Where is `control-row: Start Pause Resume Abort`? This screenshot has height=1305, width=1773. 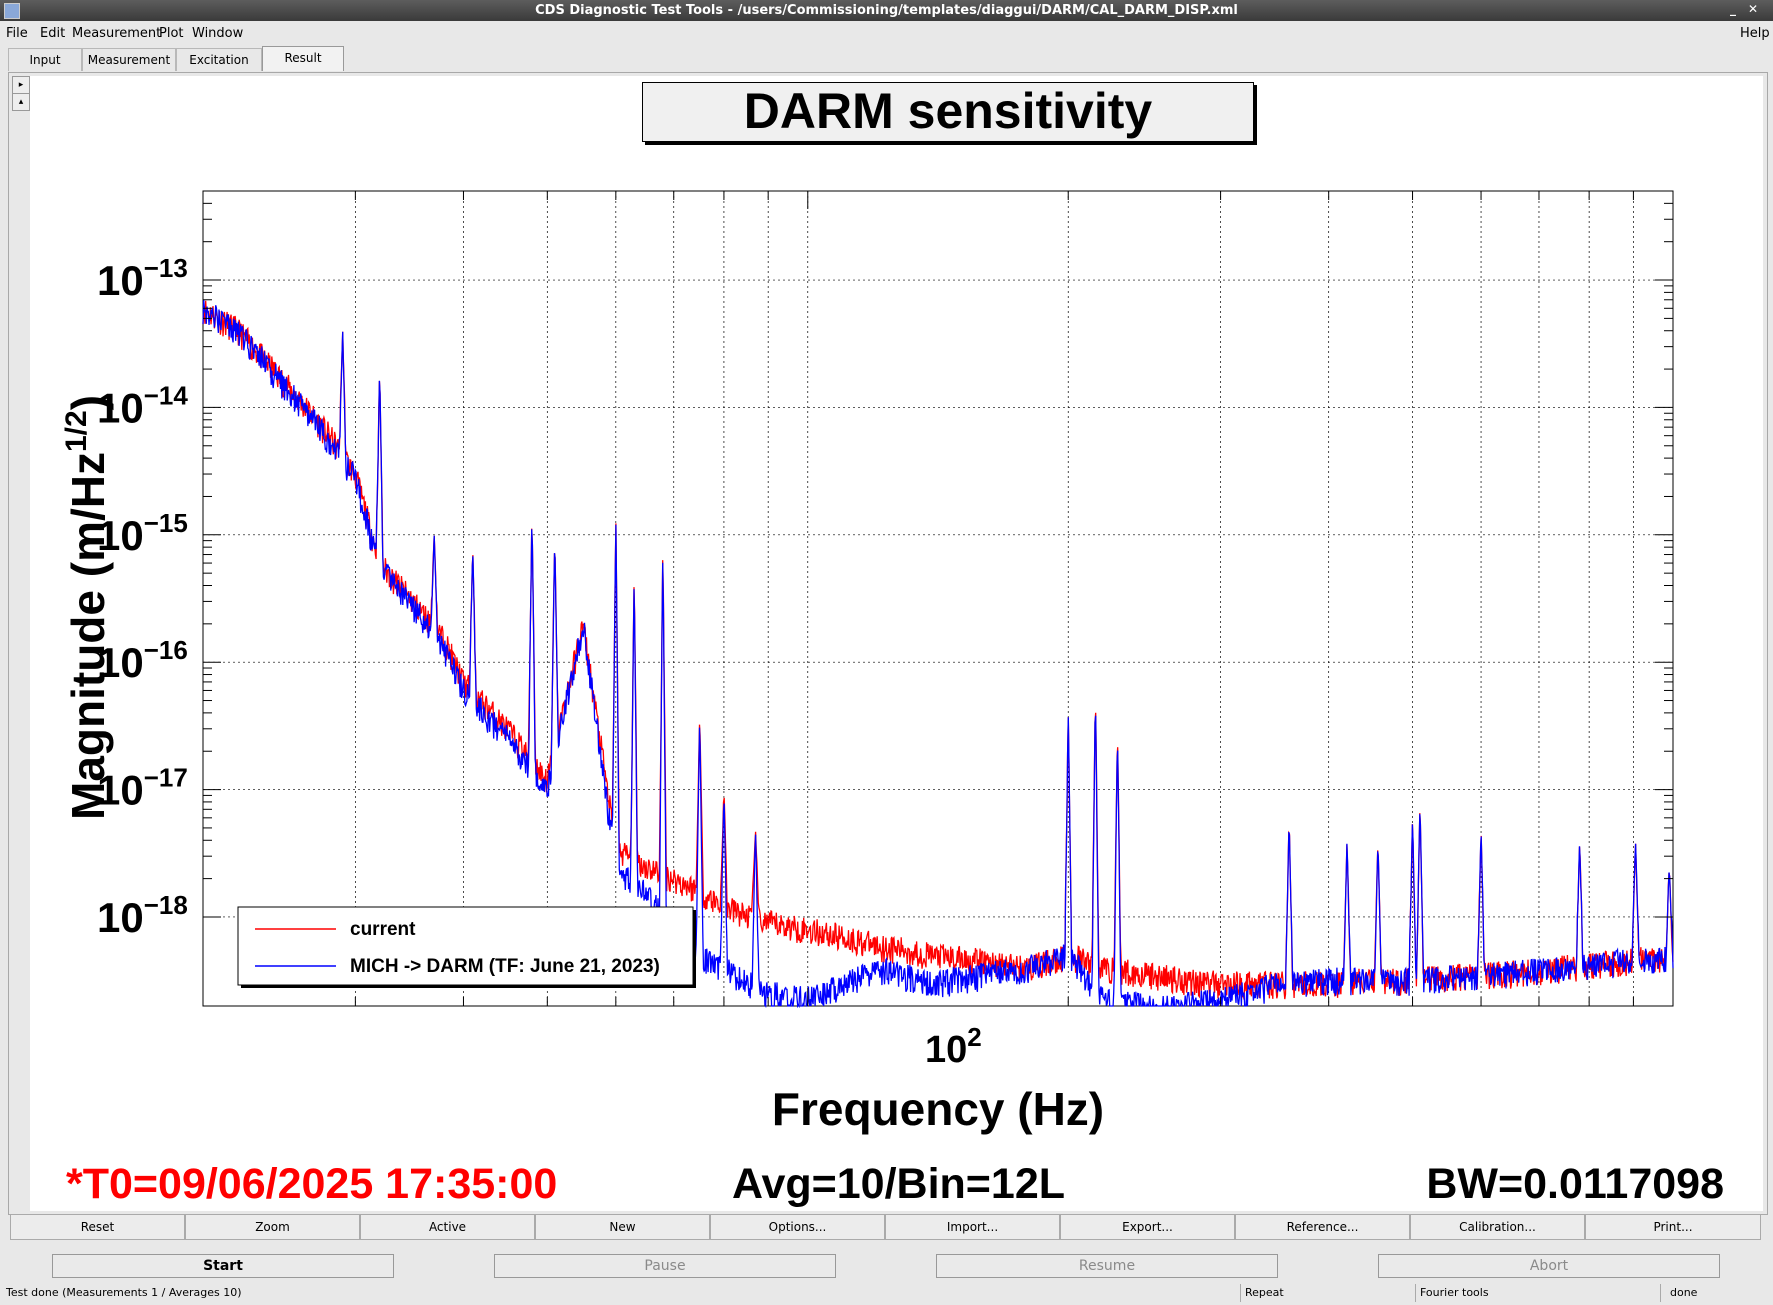
control-row: Start Pause Resume Abort is located at coordinates (886, 1268).